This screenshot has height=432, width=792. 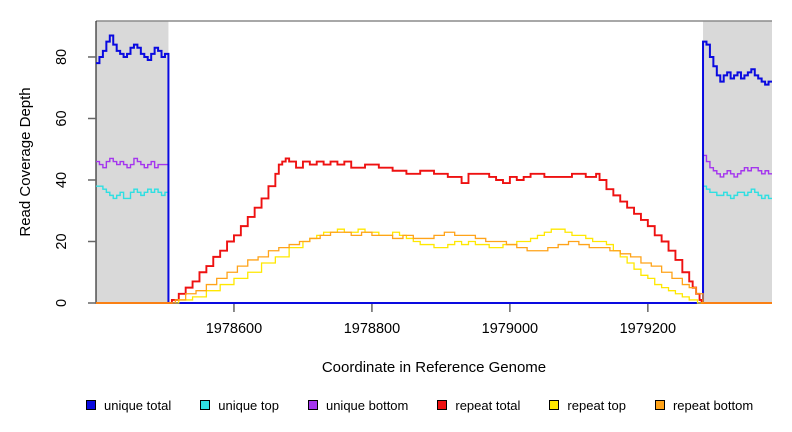 I want to click on legend-swatch-unique-total, so click(x=91, y=405).